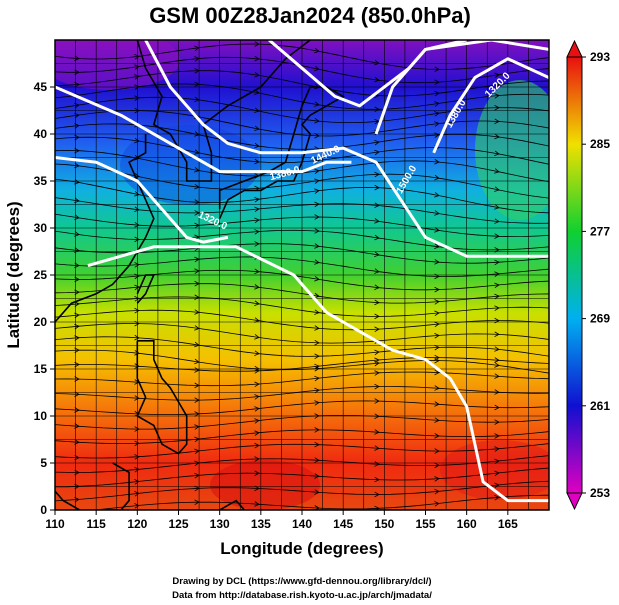 The image size is (619, 605). Describe the element at coordinates (13, 274) in the screenshot. I see `y-axis-label: Latitude (degrees)` at that location.